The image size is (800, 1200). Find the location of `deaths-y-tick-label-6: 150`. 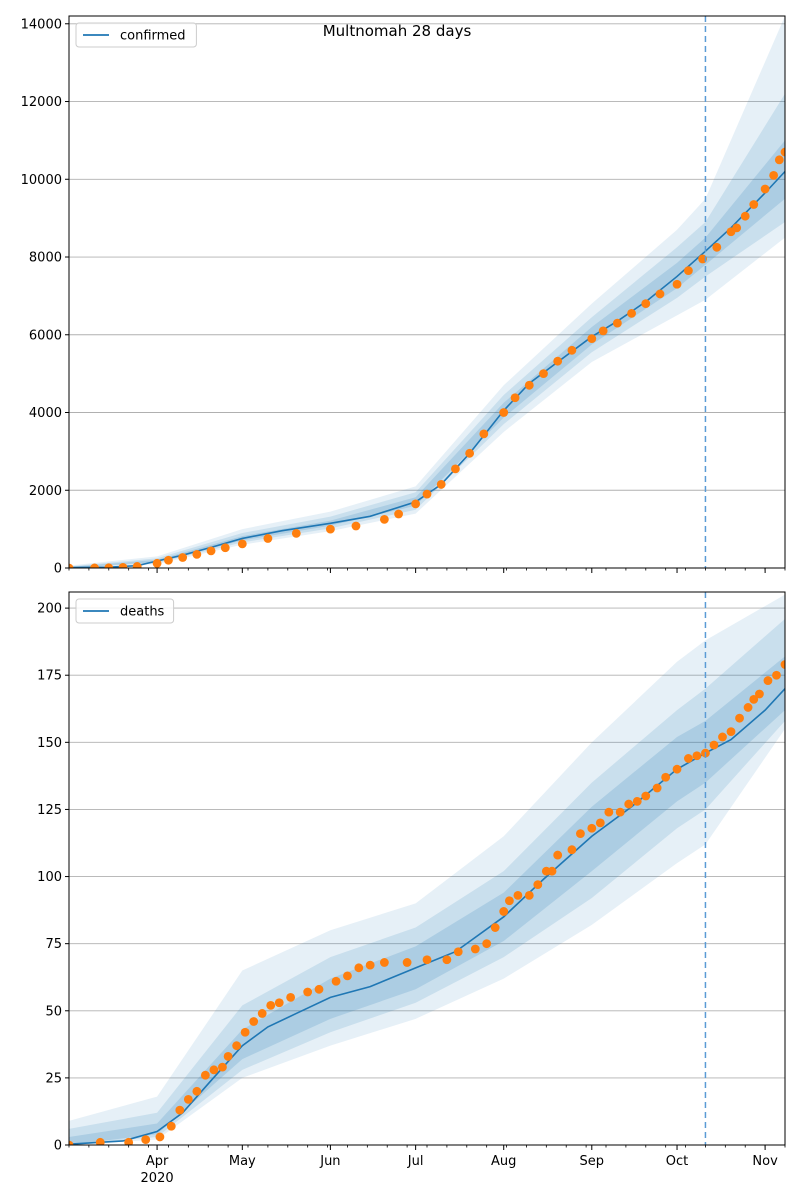

deaths-y-tick-label-6: 150 is located at coordinates (49, 743).